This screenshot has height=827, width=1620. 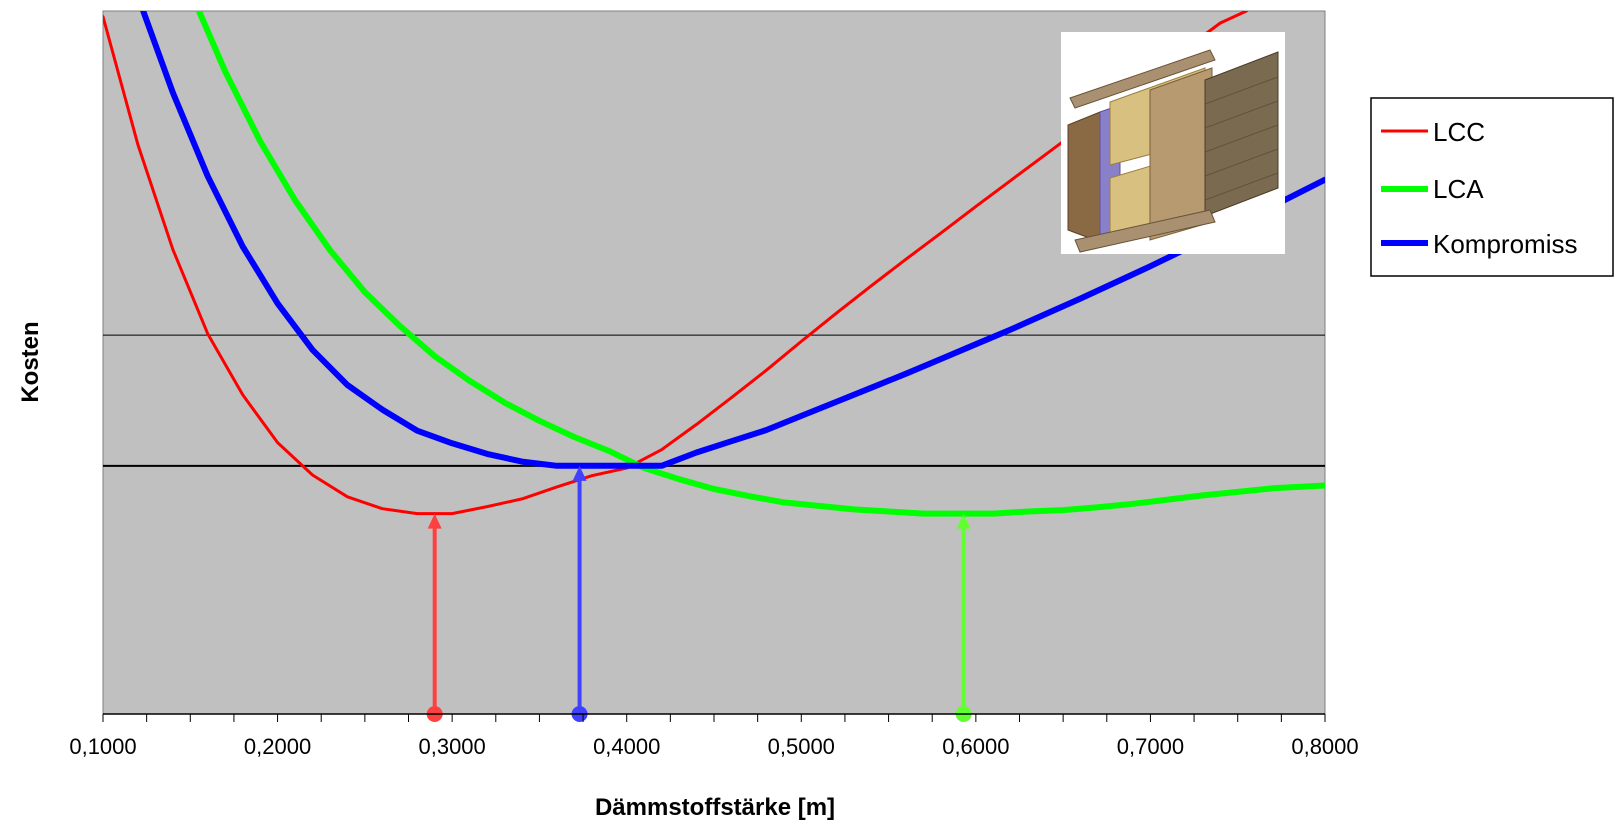 I want to click on x-tick-label: 0,3000, so click(x=451, y=746).